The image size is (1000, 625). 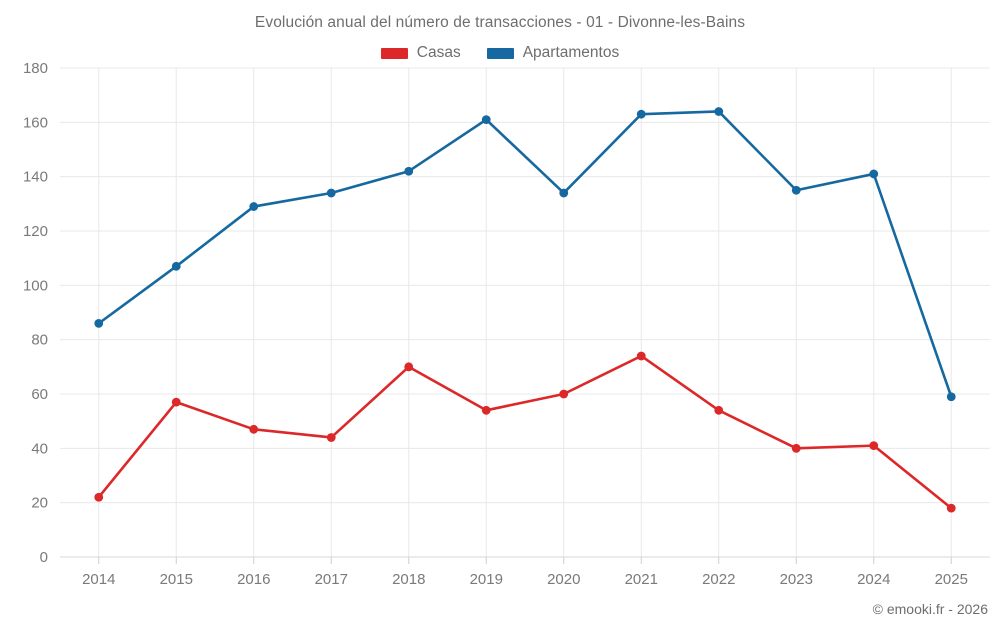 What do you see at coordinates (99, 497) in the screenshot?
I see `data-point-casas-2014` at bounding box center [99, 497].